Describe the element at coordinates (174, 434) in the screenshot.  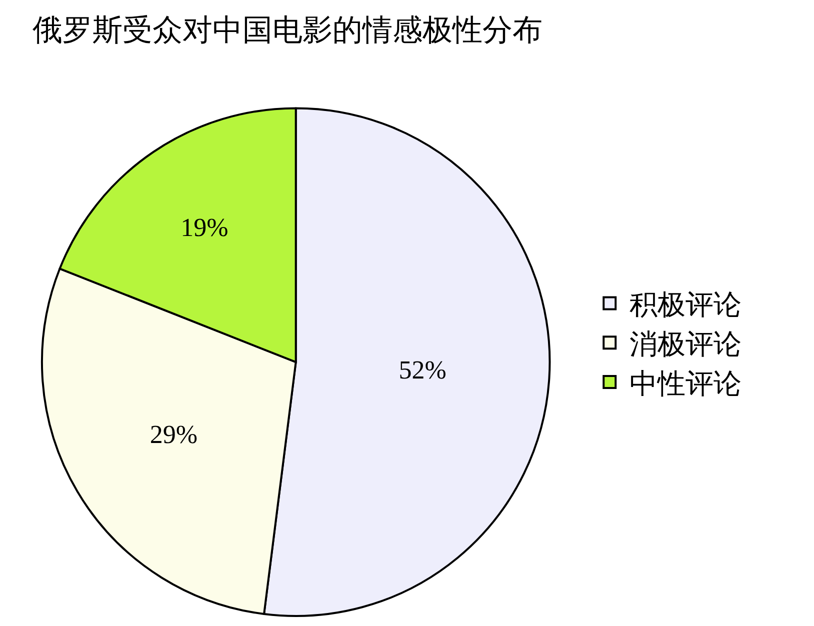
I see `data-label: 29%` at that location.